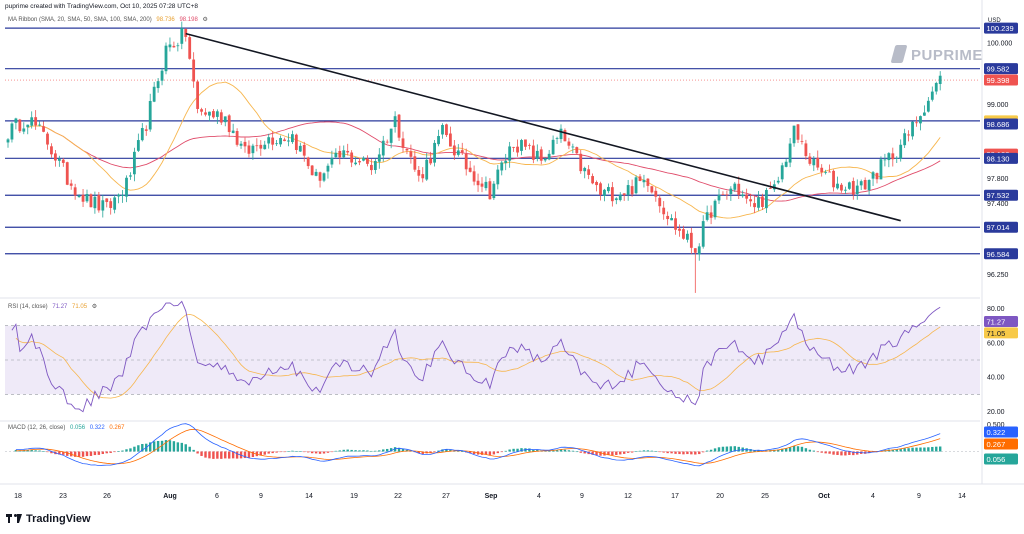 This screenshot has width=1024, height=534. Describe the element at coordinates (478, 445) in the screenshot. I see `macd-line` at that location.